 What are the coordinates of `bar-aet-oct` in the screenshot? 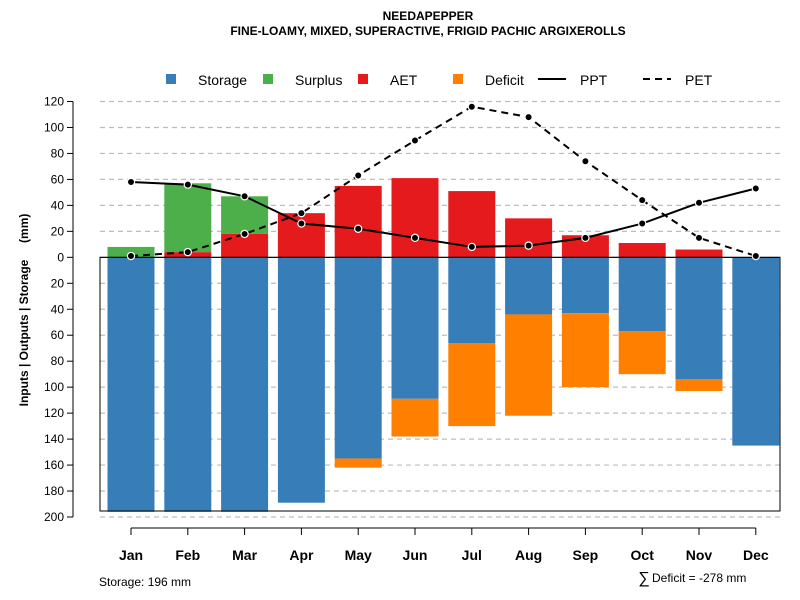 It's located at (642, 250).